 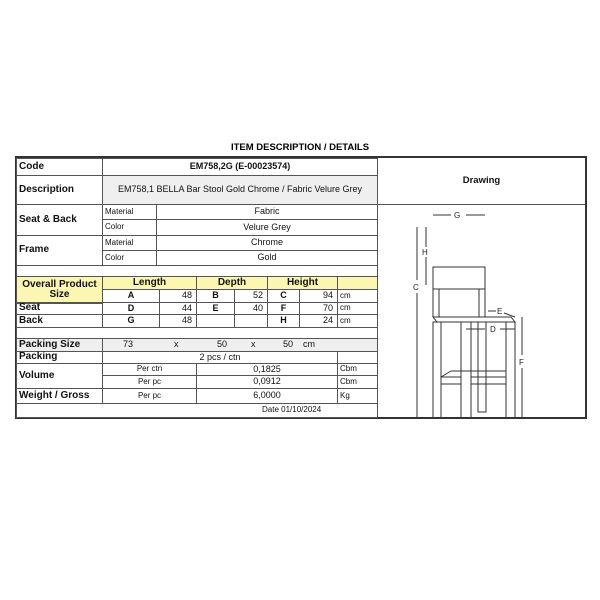 What do you see at coordinates (493, 329) in the screenshot?
I see `label-d: D` at bounding box center [493, 329].